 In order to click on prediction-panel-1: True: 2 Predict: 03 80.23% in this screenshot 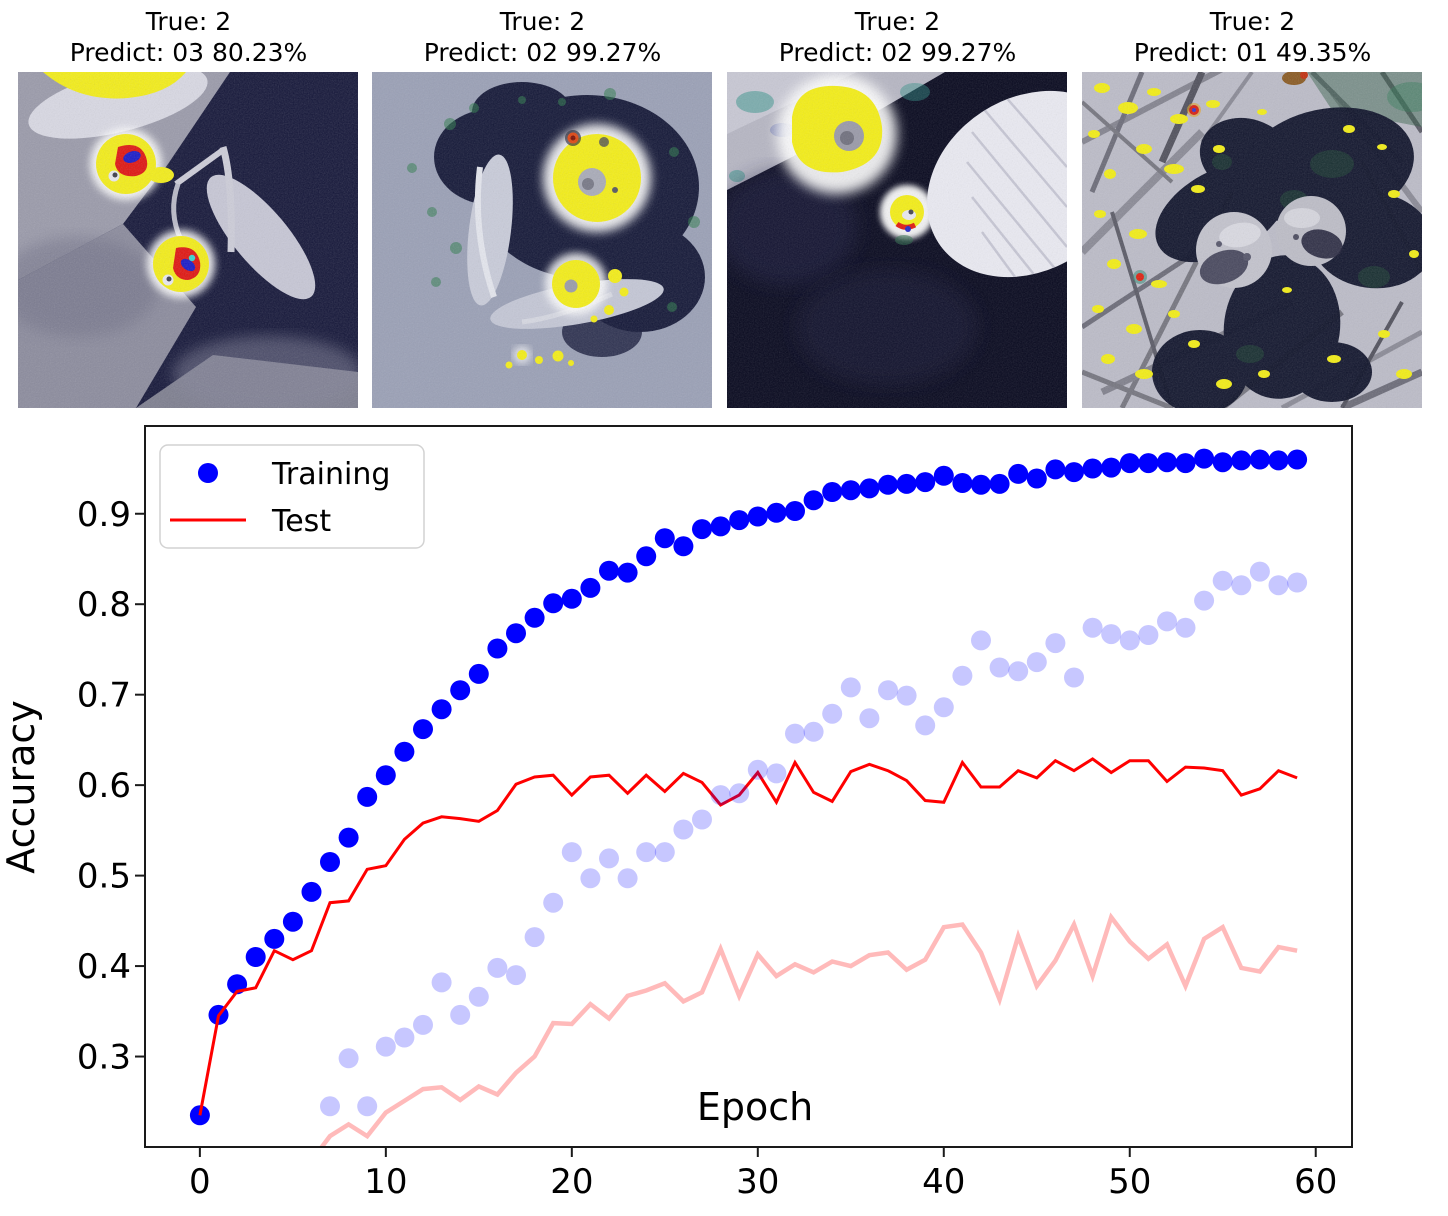, I will do `click(188, 207)`.